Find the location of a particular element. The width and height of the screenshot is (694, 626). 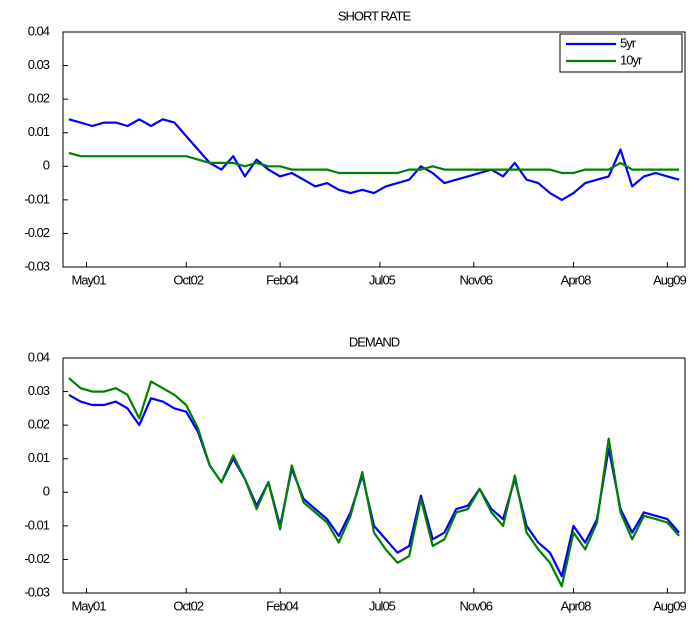

chart-title: DEMAND is located at coordinates (374, 341).